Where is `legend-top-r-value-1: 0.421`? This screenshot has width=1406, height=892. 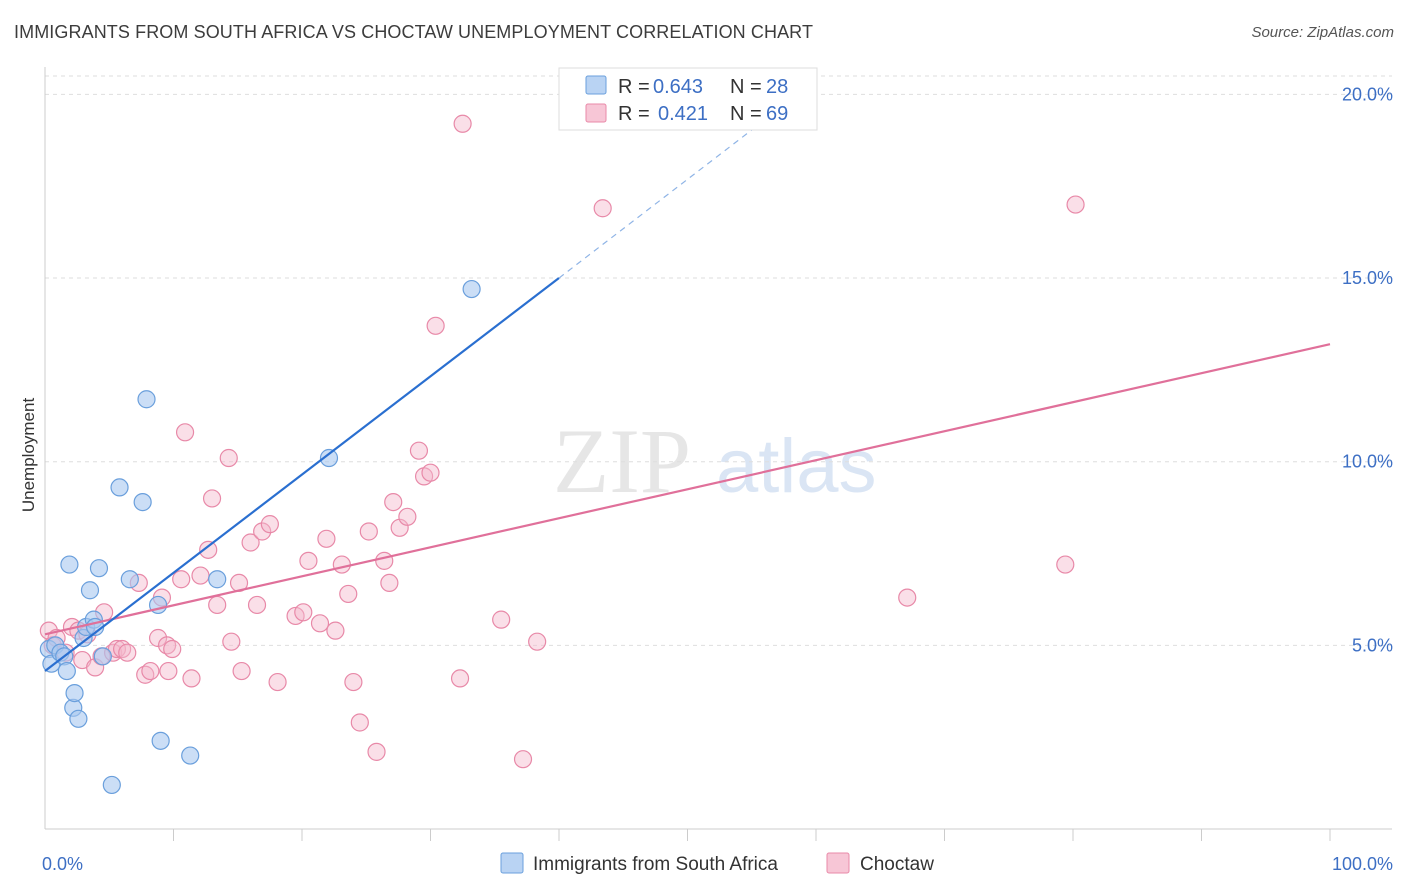
legend-top-r-value-1: 0.421 is located at coordinates (683, 114).